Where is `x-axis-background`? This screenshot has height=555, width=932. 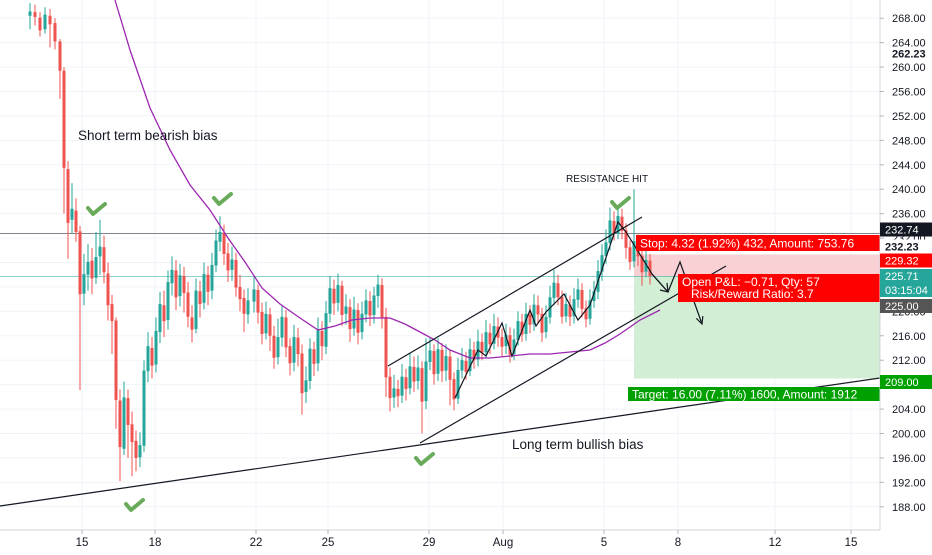
x-axis-background is located at coordinates (440, 540).